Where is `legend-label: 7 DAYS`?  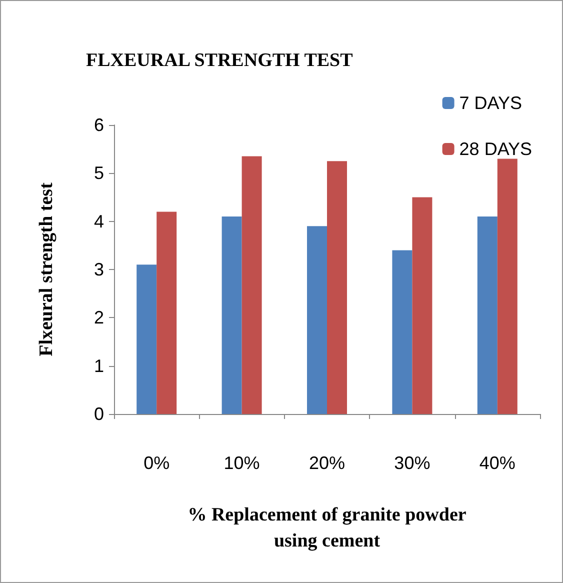 legend-label: 7 DAYS is located at coordinates (490, 103).